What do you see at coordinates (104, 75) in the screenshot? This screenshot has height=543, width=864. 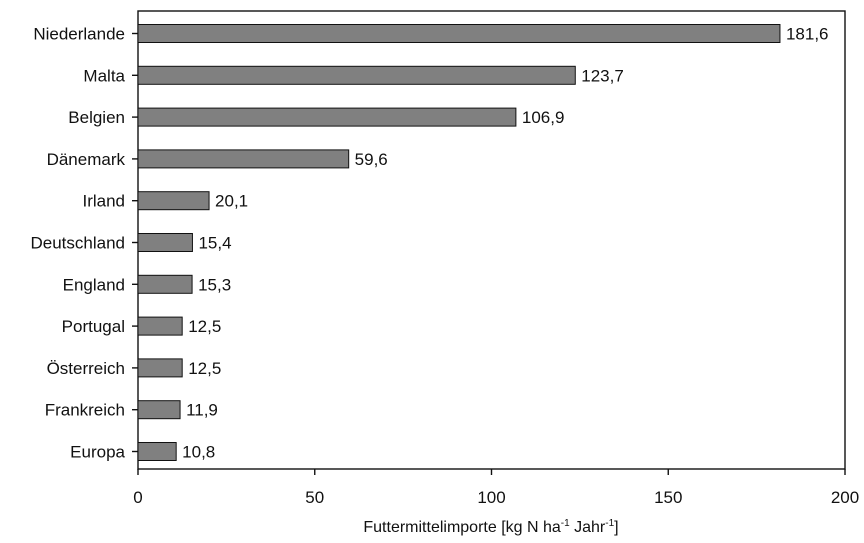 I see `category-label: Malta` at bounding box center [104, 75].